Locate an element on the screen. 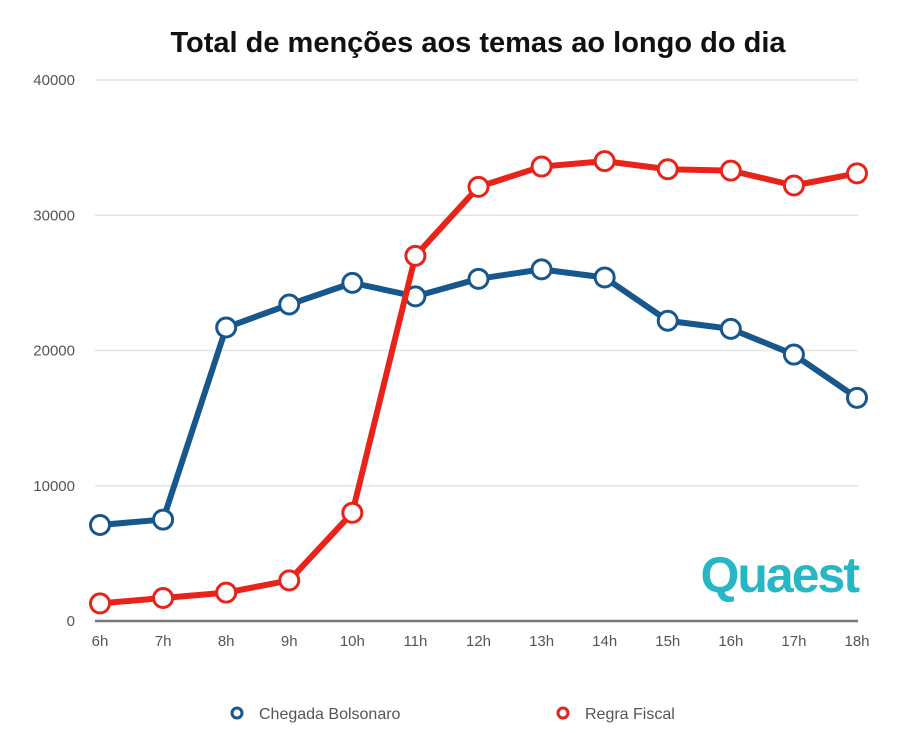  legend-marker-chegada-bolsonaro is located at coordinates (237, 713).